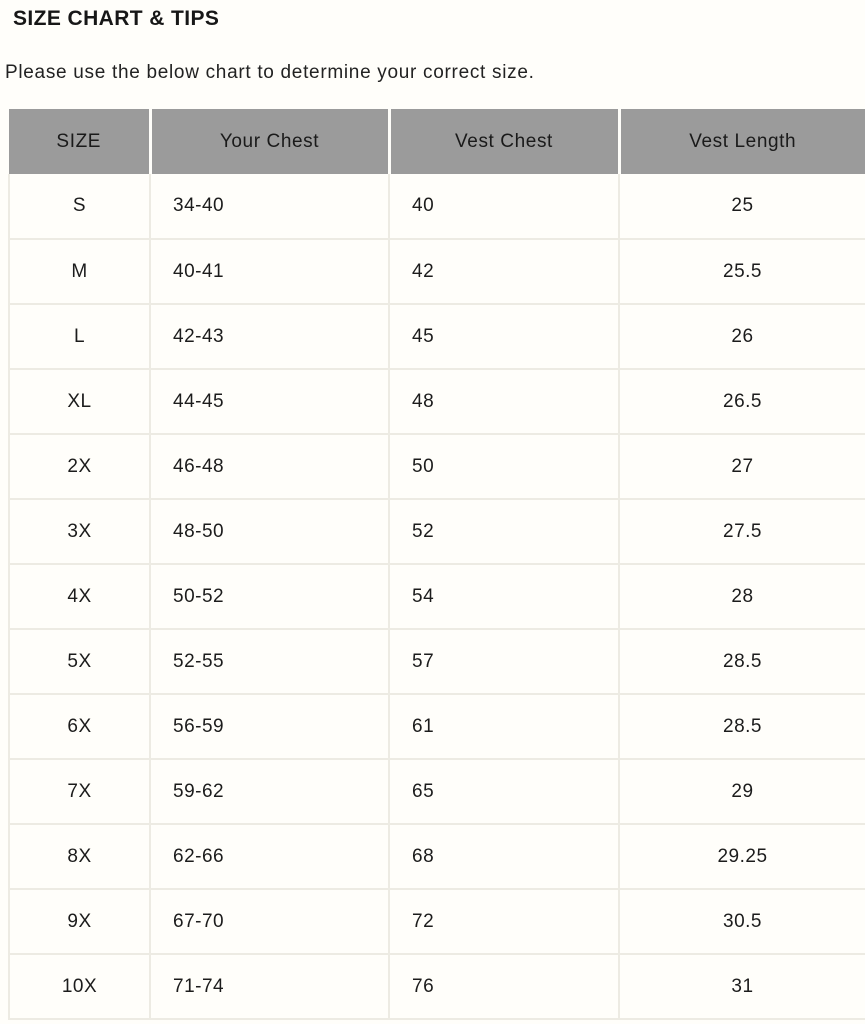 Image resolution: width=865 pixels, height=1024 pixels. What do you see at coordinates (742, 597) in the screenshot?
I see `table-cell: 28` at bounding box center [742, 597].